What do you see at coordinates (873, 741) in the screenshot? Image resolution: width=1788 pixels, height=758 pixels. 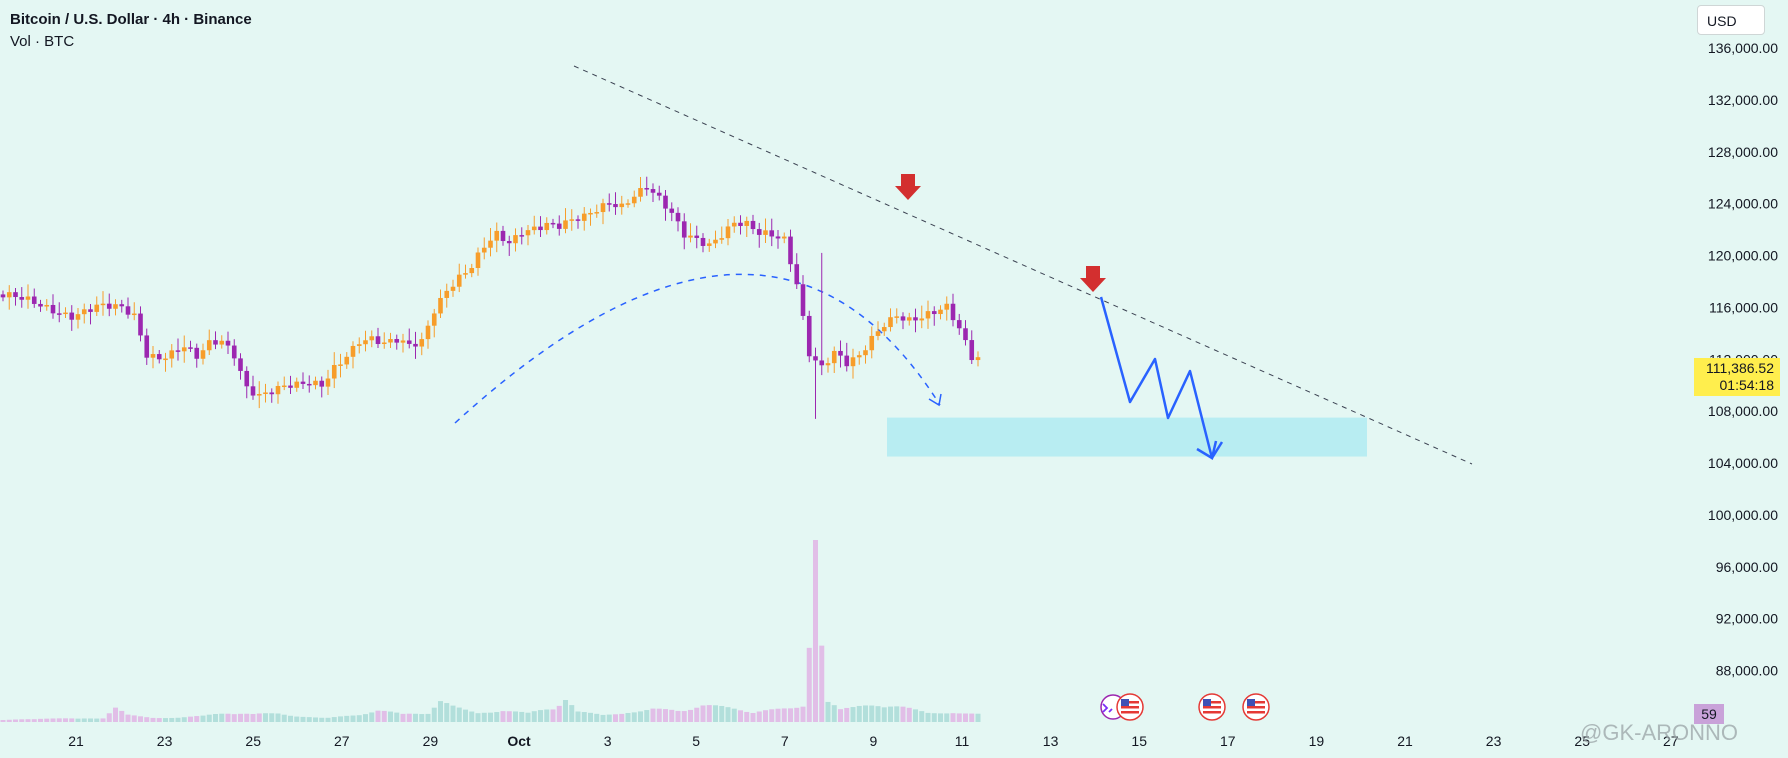 I see `time-axis: 21 23 25 27 29 Oct 3 5 7 9 11 13 15 17 19 21 23 25 27` at bounding box center [873, 741].